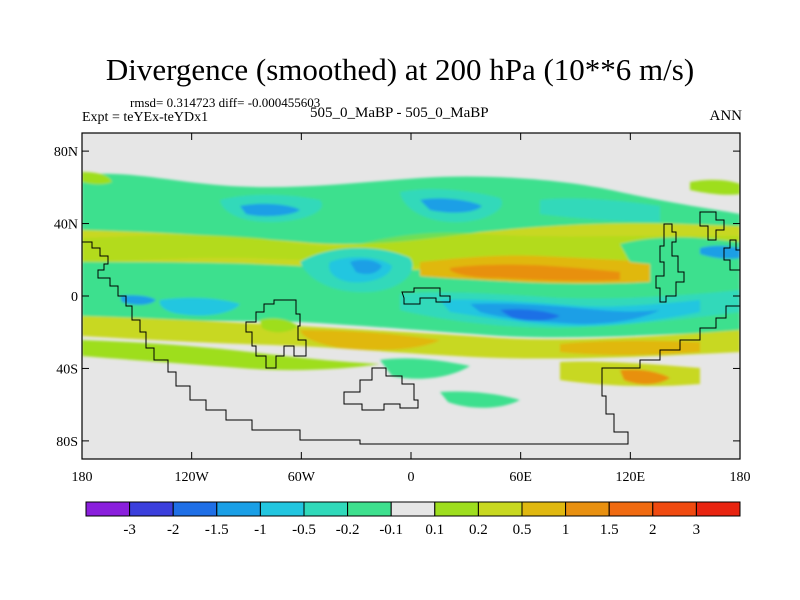  I want to click on lat-label: 40N, so click(66, 225).